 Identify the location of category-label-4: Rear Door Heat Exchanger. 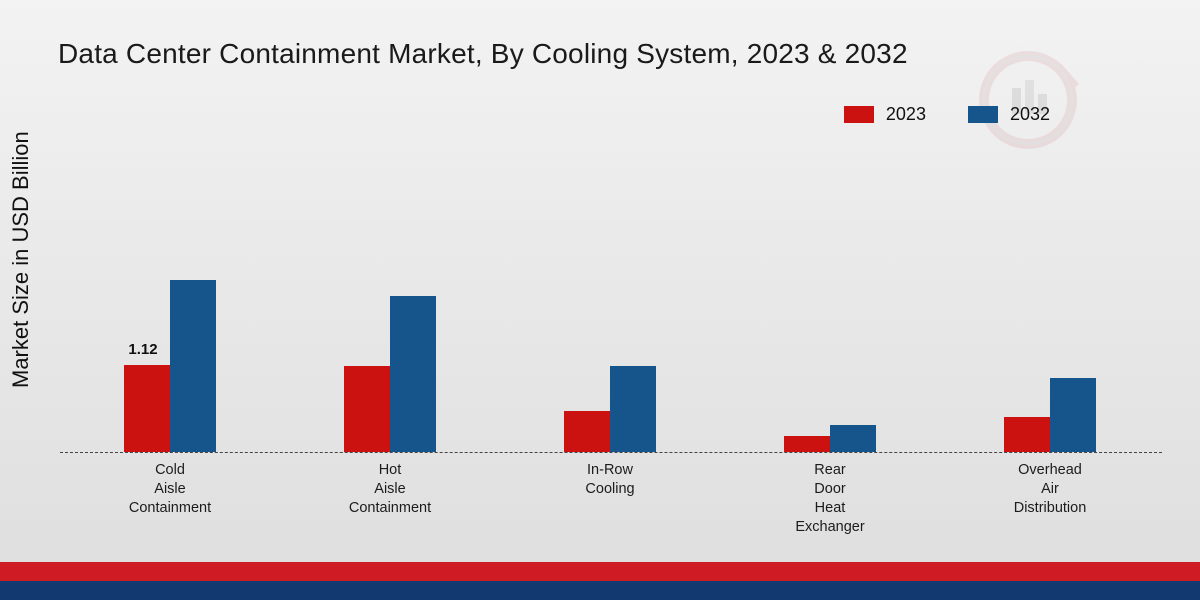
(830, 499).